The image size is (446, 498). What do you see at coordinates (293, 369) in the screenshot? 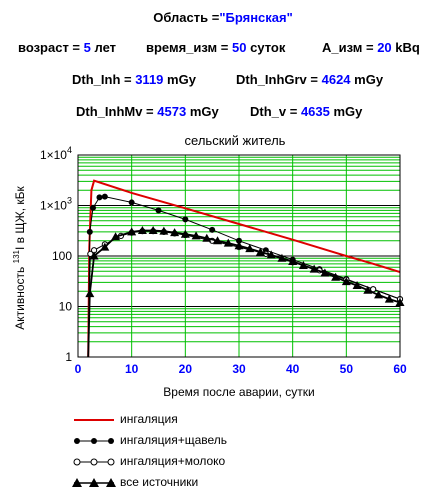
I see `x-tick-label: 40` at bounding box center [293, 369].